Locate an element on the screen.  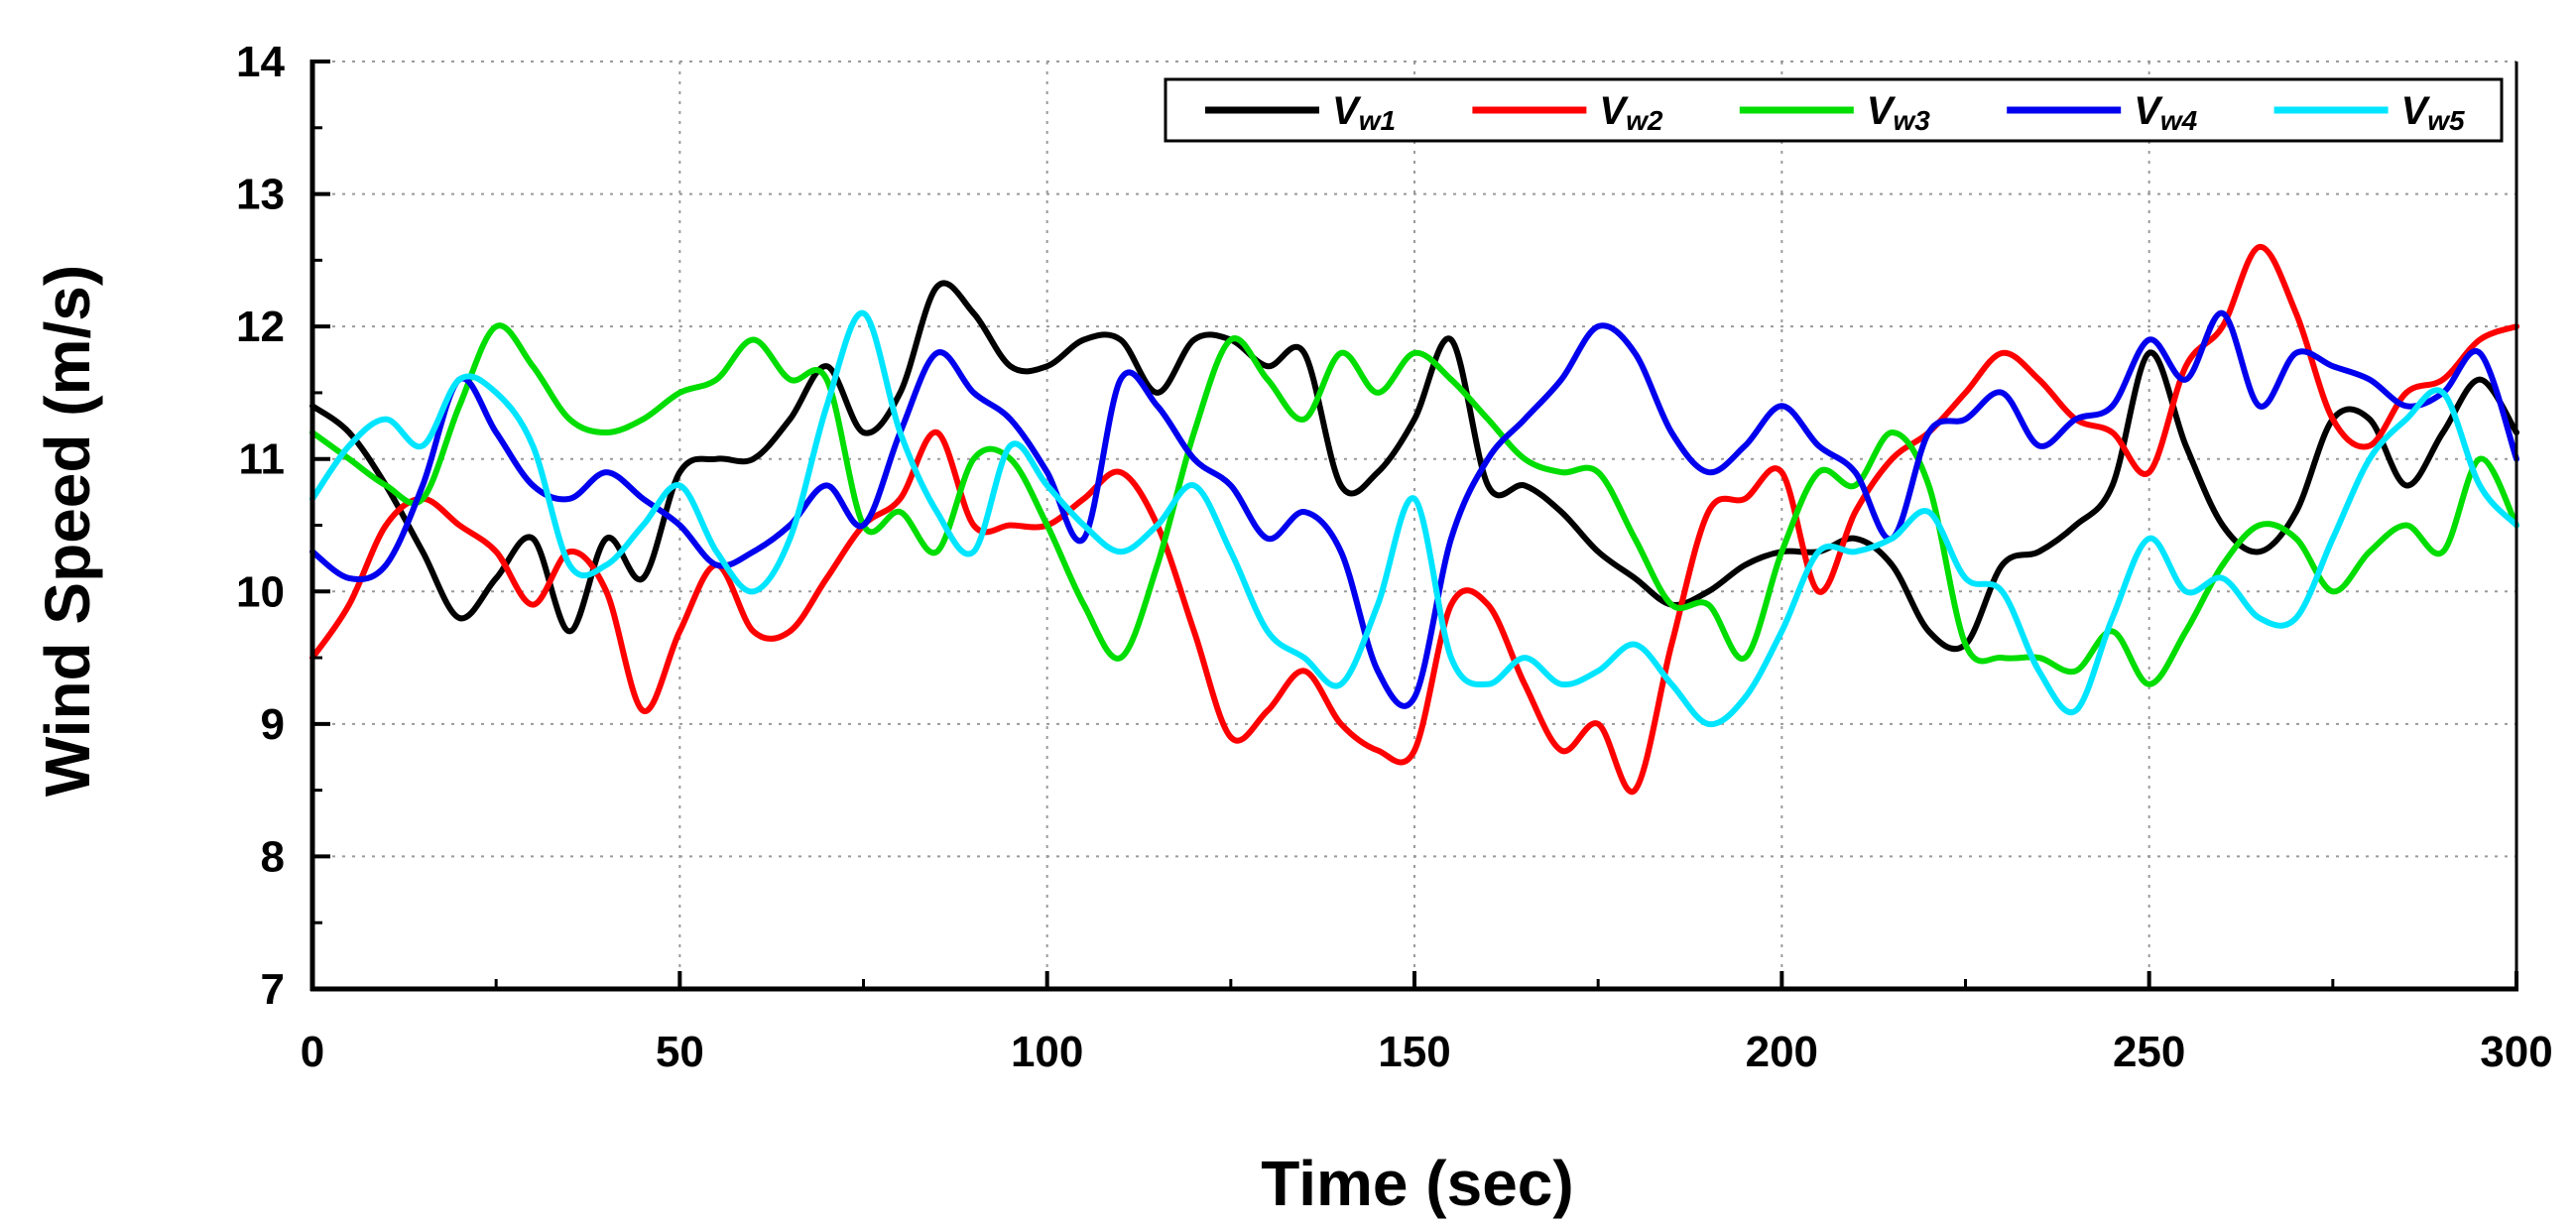
y-axis-title: Wind Speed (m/s) is located at coordinates (67, 531).